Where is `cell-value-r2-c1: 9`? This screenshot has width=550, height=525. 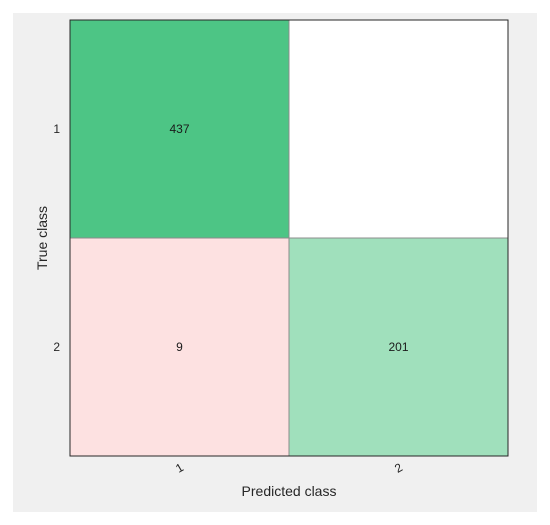 cell-value-r2-c1: 9 is located at coordinates (179, 347).